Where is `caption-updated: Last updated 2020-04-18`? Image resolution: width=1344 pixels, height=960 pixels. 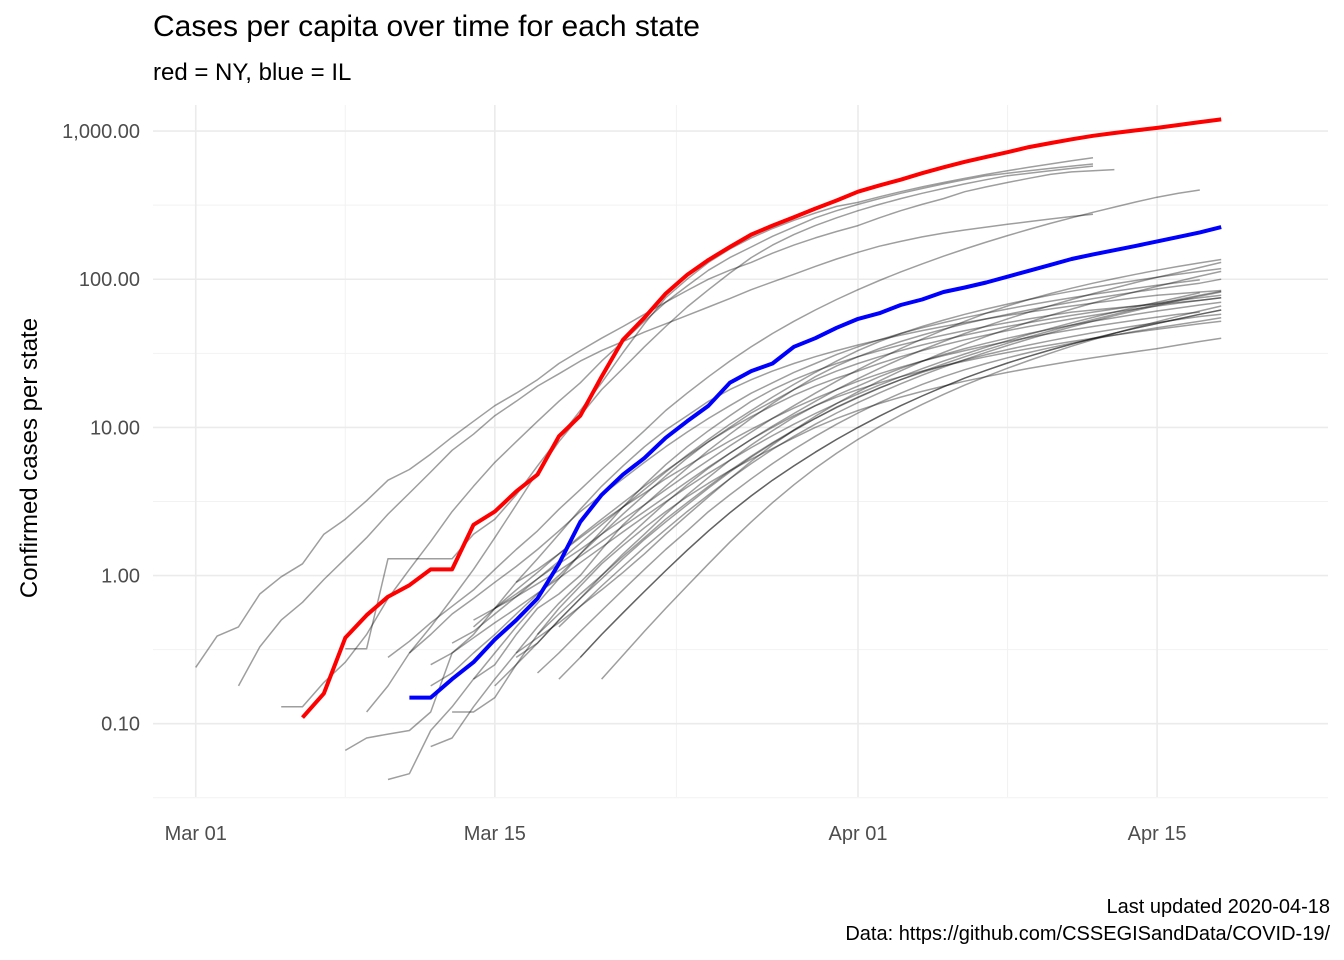
caption-updated: Last updated 2020-04-18 is located at coordinates (1218, 907).